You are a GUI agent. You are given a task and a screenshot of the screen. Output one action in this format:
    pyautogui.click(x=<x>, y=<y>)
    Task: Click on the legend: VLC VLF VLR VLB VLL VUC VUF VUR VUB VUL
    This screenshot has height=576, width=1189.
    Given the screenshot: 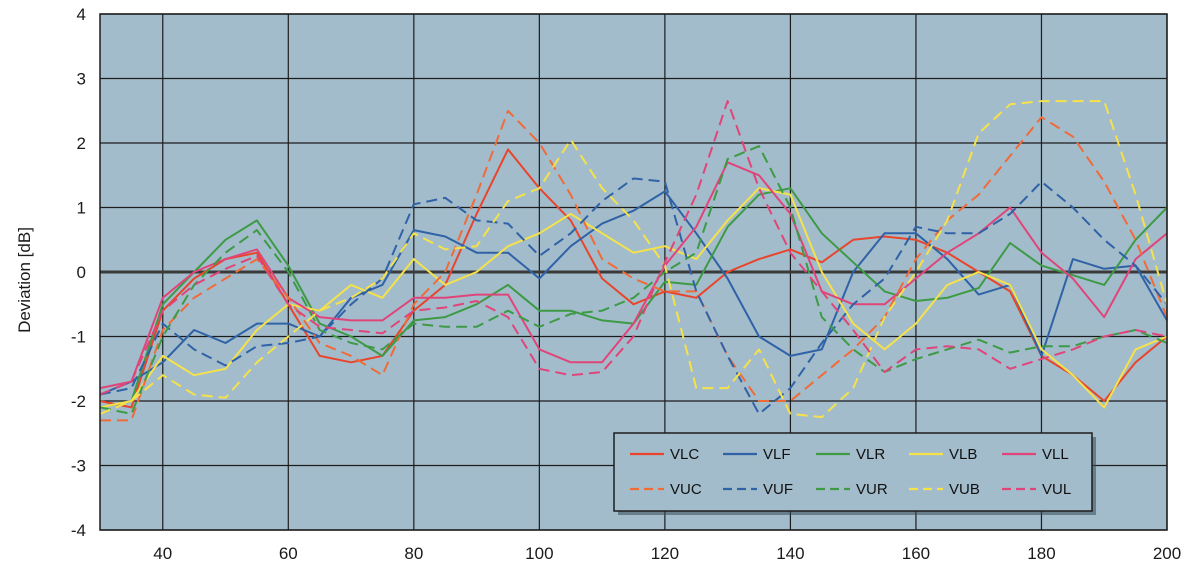 What is the action you would take?
    pyautogui.click(x=854, y=473)
    